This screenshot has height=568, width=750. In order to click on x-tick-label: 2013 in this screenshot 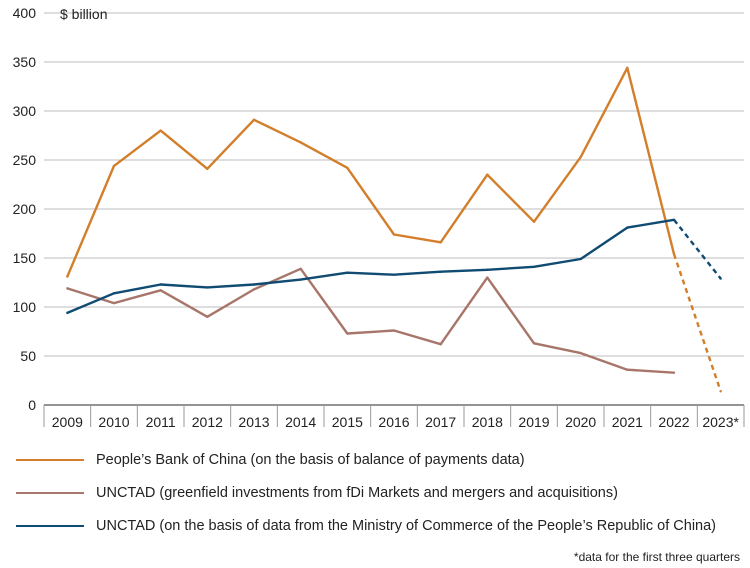, I will do `click(253, 422)`.